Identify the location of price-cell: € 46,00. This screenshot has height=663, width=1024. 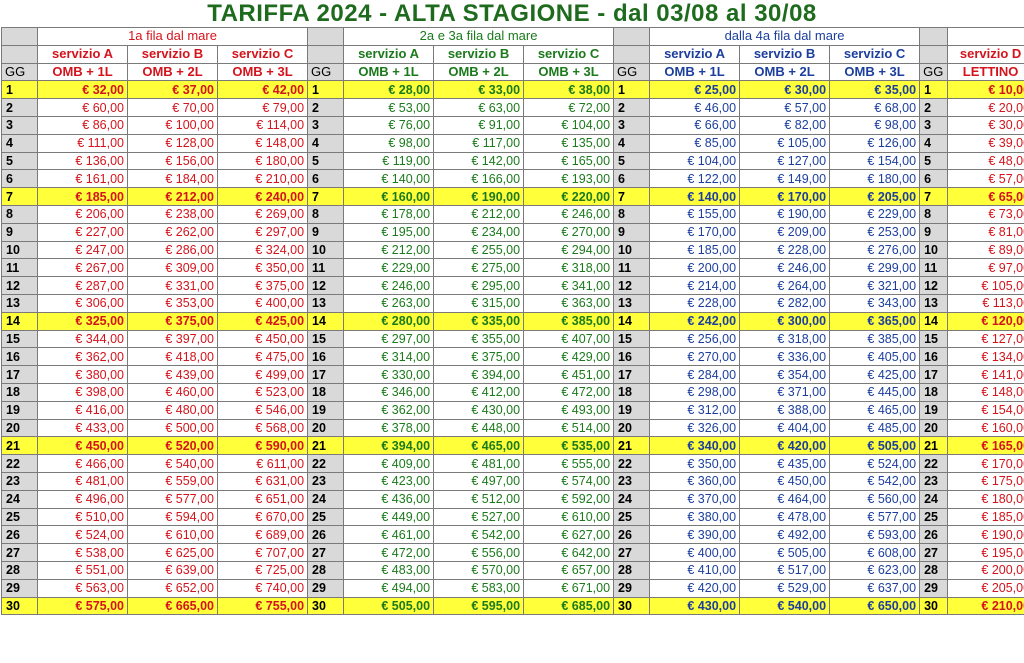
(695, 107).